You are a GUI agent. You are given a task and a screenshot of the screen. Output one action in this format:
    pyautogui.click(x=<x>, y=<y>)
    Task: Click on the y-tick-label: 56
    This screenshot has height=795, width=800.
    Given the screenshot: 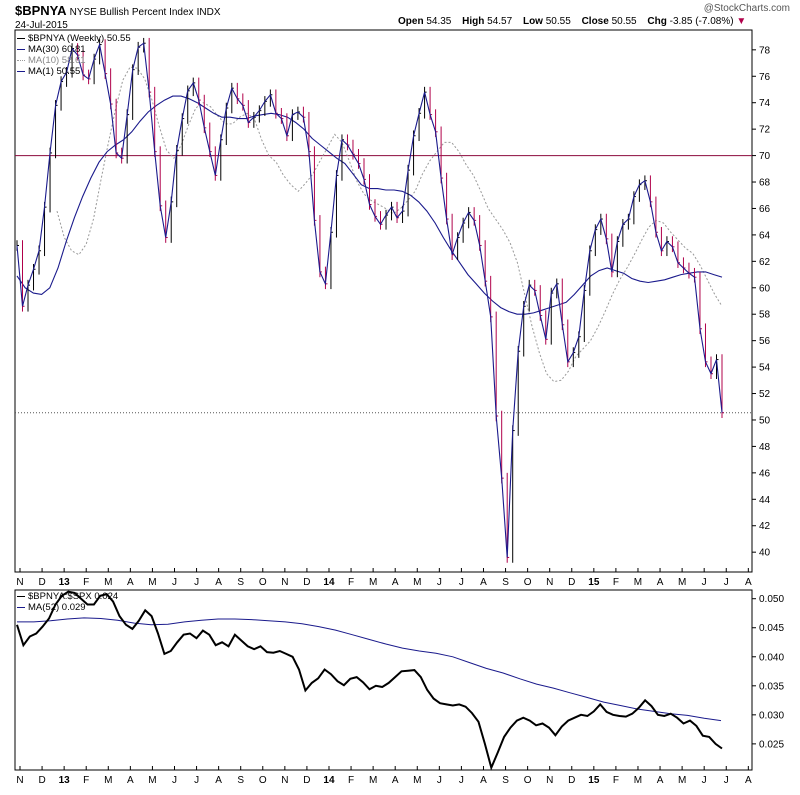 What is the action you would take?
    pyautogui.click(x=765, y=341)
    